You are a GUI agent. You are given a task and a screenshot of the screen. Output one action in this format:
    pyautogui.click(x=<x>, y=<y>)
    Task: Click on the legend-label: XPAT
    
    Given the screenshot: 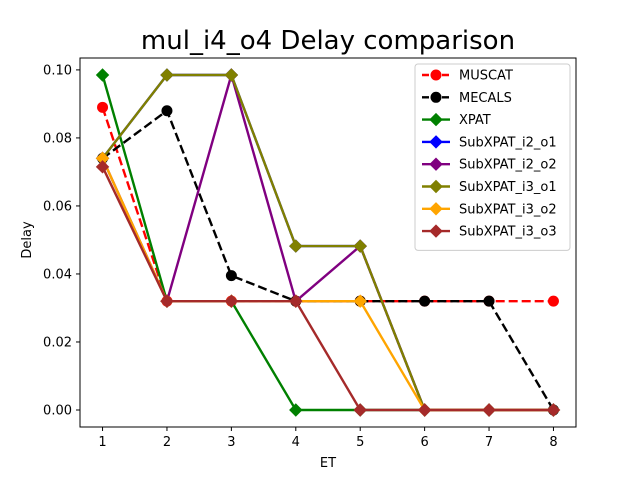 What is the action you would take?
    pyautogui.click(x=475, y=120)
    